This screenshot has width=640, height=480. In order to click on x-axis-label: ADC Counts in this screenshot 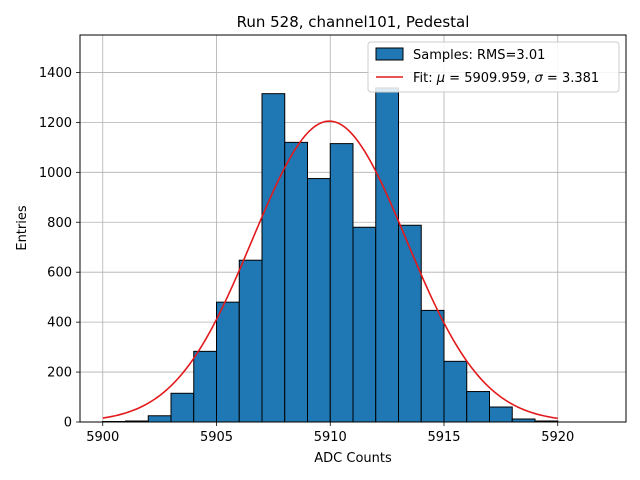, I will do `click(353, 458)`.